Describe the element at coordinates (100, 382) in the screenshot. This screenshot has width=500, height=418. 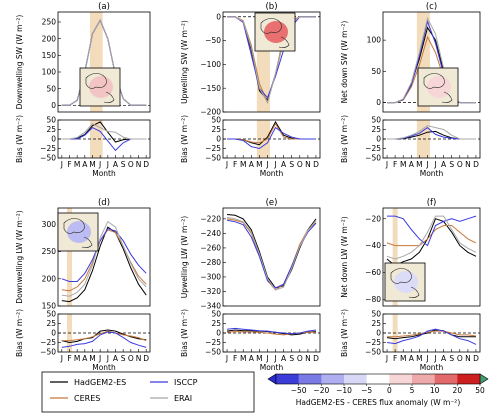
I see `legend-entry: HadGEM2-ES` at that location.